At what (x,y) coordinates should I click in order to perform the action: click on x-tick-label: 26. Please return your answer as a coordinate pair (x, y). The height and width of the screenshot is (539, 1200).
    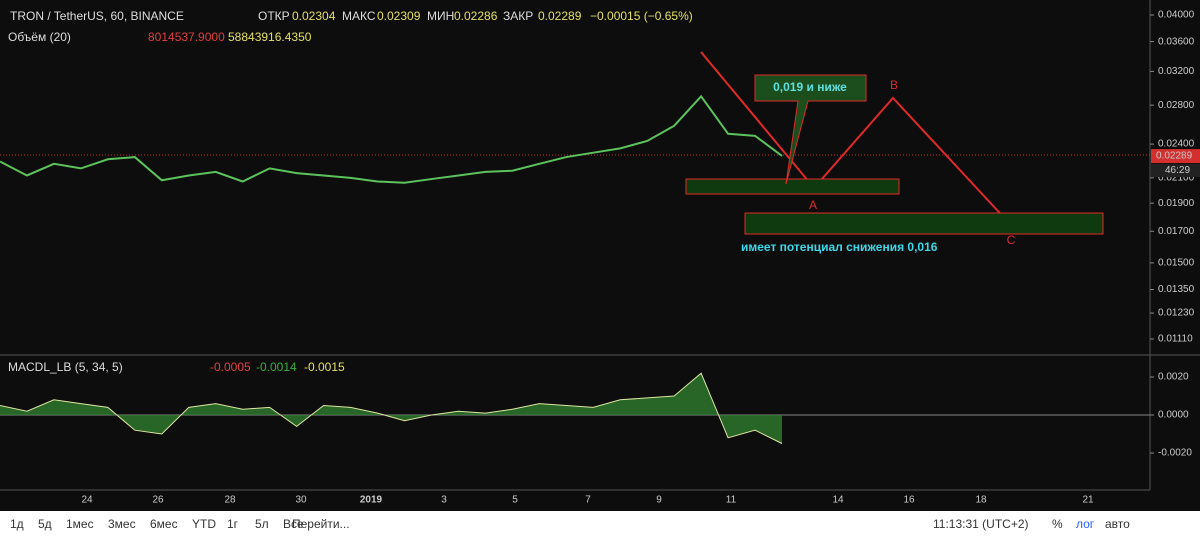
    Looking at the image, I should click on (158, 500).